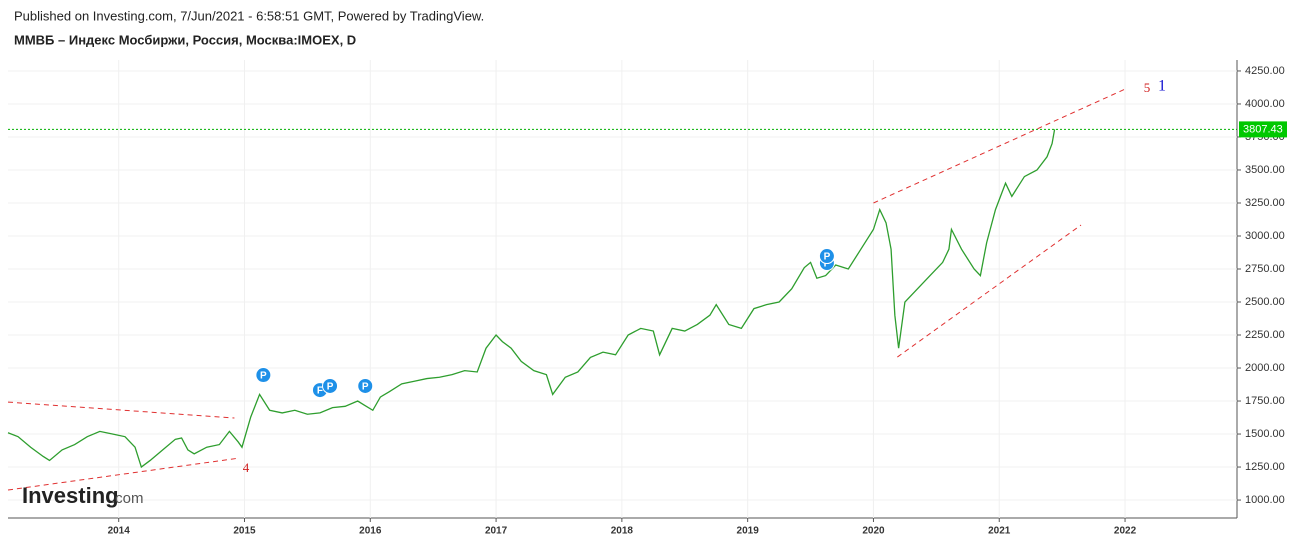  Describe the element at coordinates (1265, 203) in the screenshot. I see `y-tick-label: 3250.00` at that location.